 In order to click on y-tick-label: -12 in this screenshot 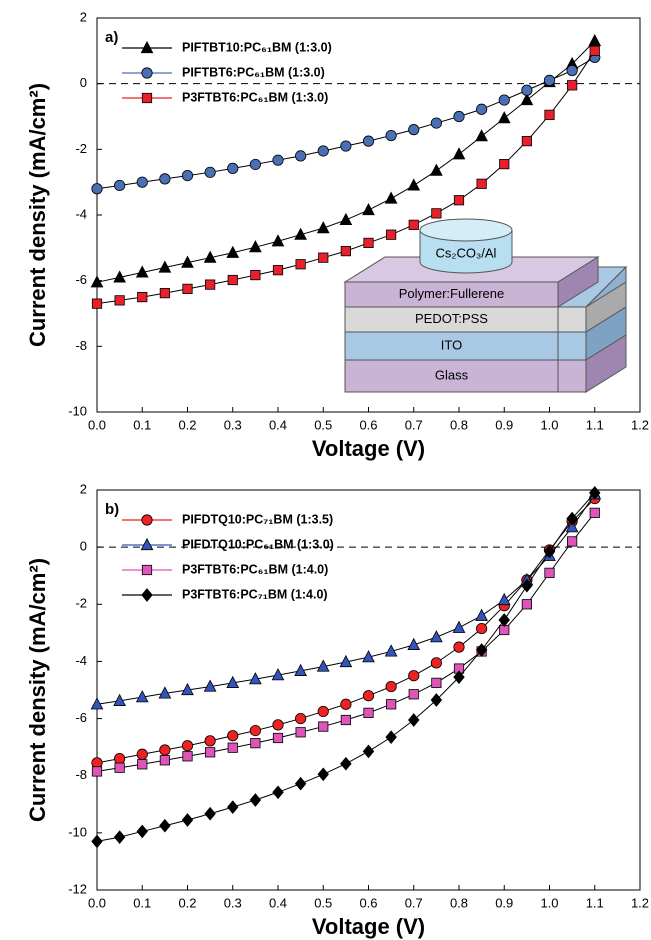, I will do `click(77, 888)`.